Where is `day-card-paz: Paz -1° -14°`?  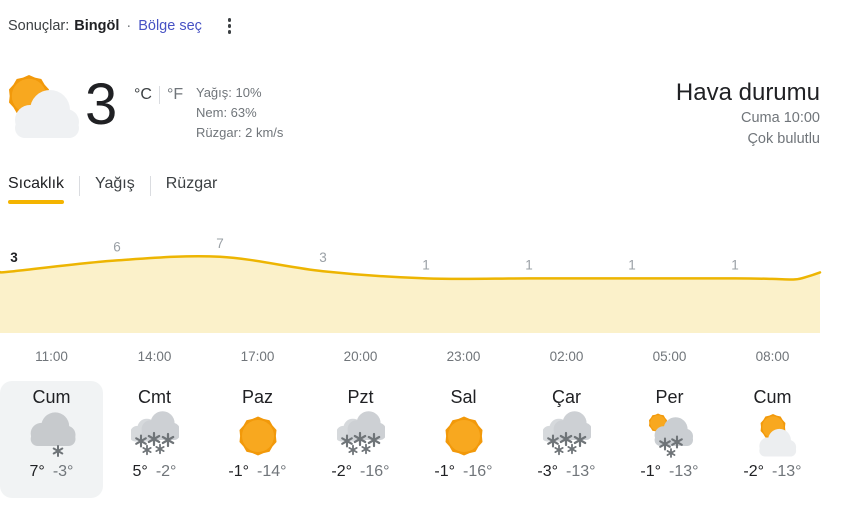 day-card-paz: Paz -1° -14° is located at coordinates (257, 439).